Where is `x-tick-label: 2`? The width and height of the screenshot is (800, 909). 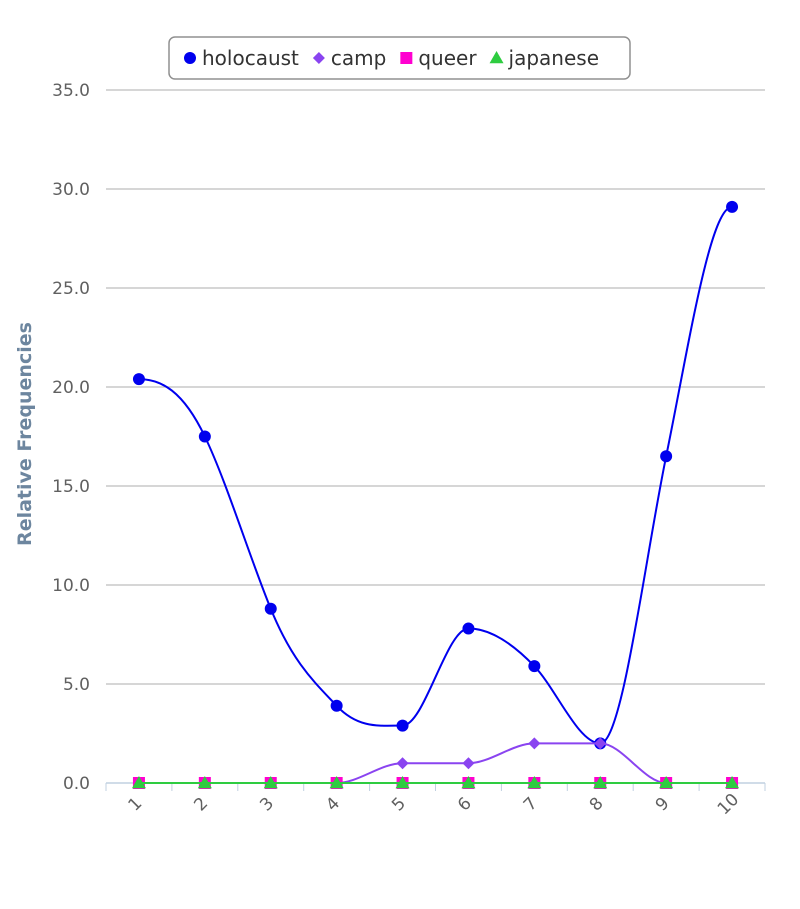 x-tick-label: 2 is located at coordinates (201, 805).